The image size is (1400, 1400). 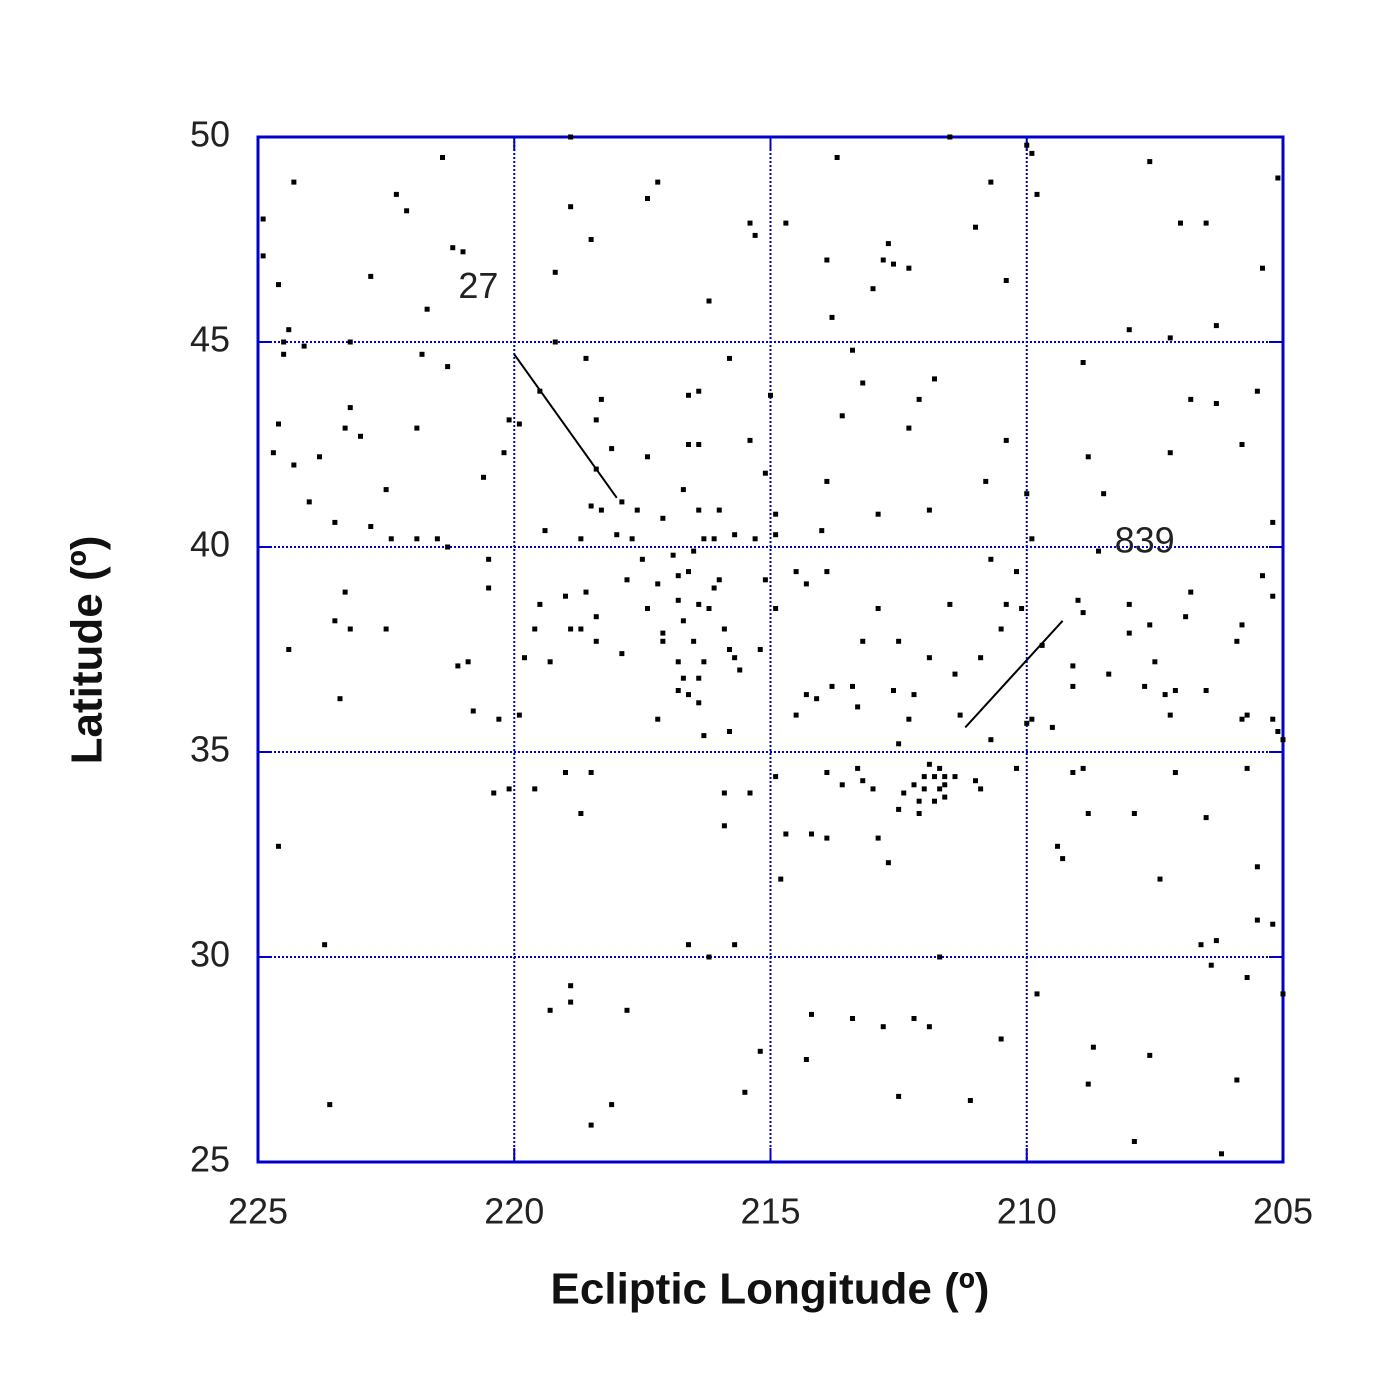 I want to click on x-tick-label: 205, so click(x=1283, y=1211).